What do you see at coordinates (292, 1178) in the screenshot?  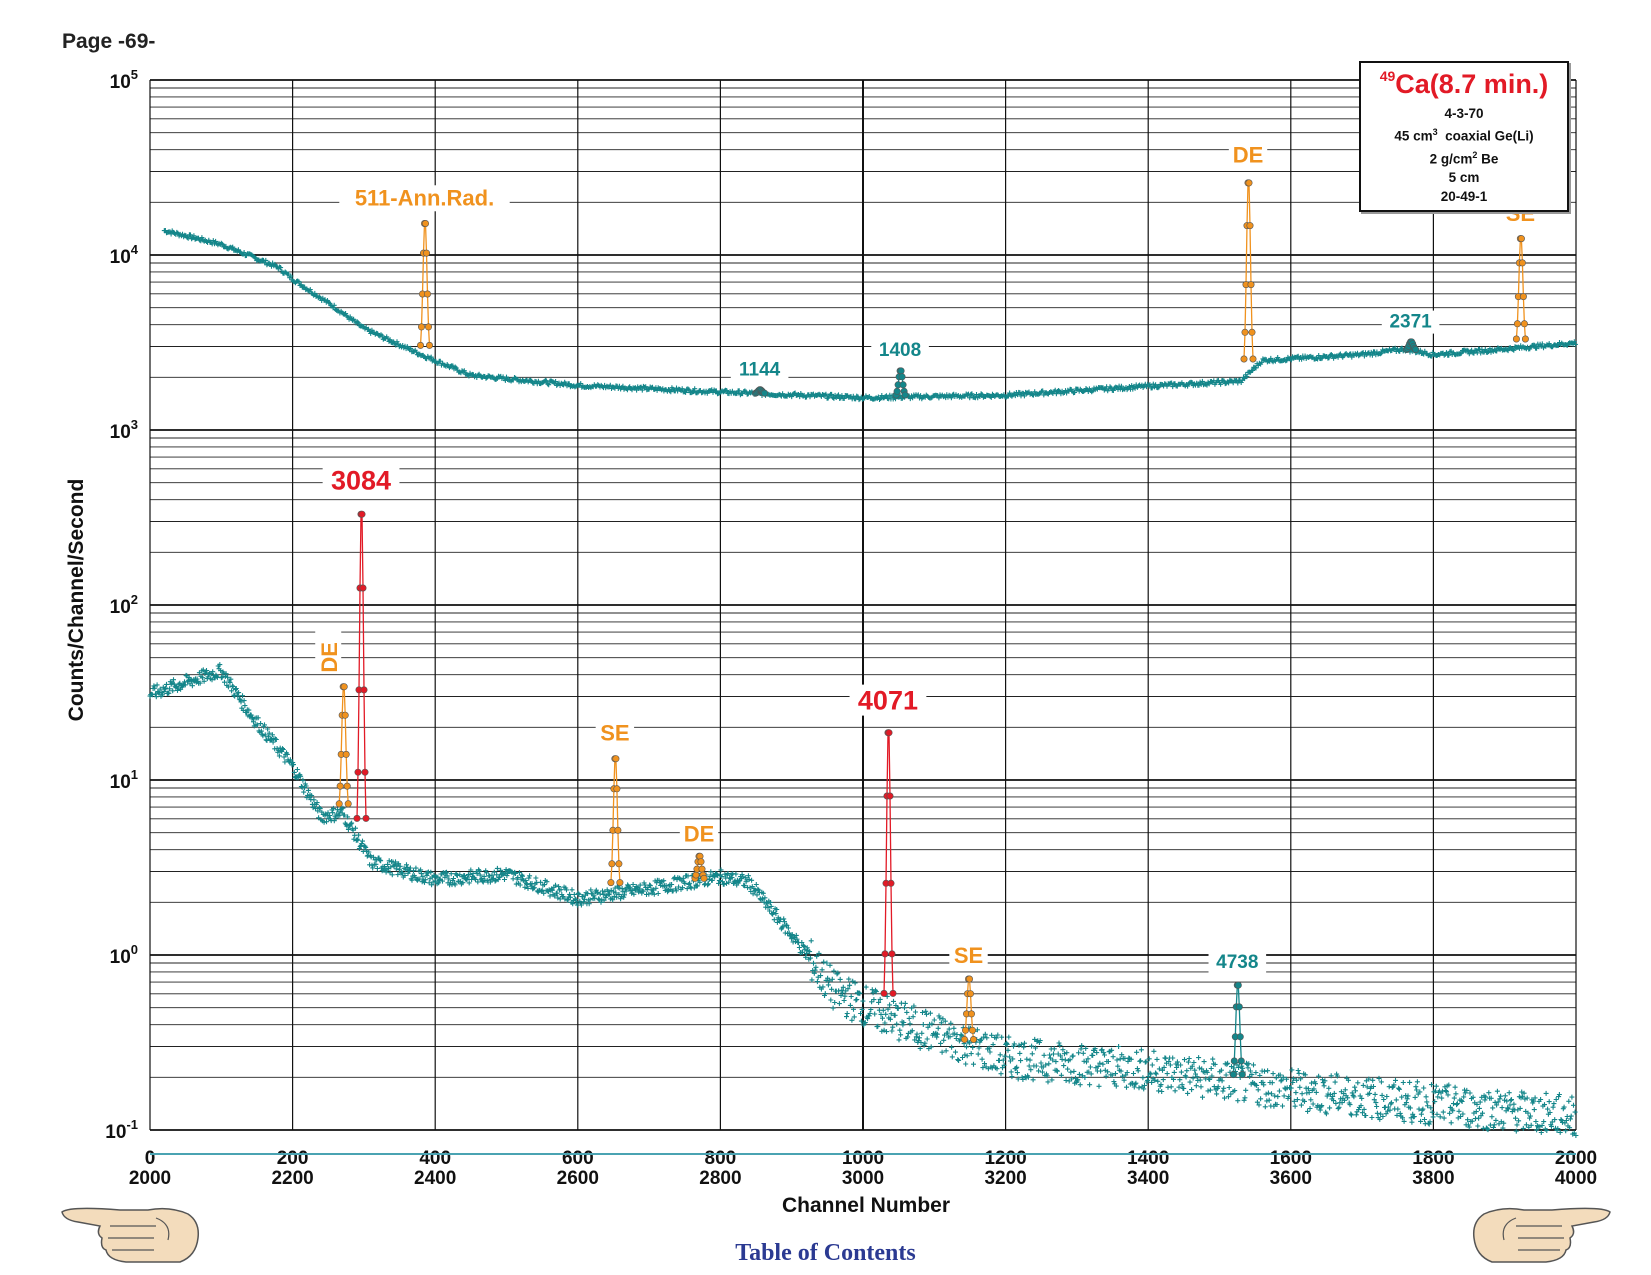 I see `x-tick-label-upper: 2200` at bounding box center [292, 1178].